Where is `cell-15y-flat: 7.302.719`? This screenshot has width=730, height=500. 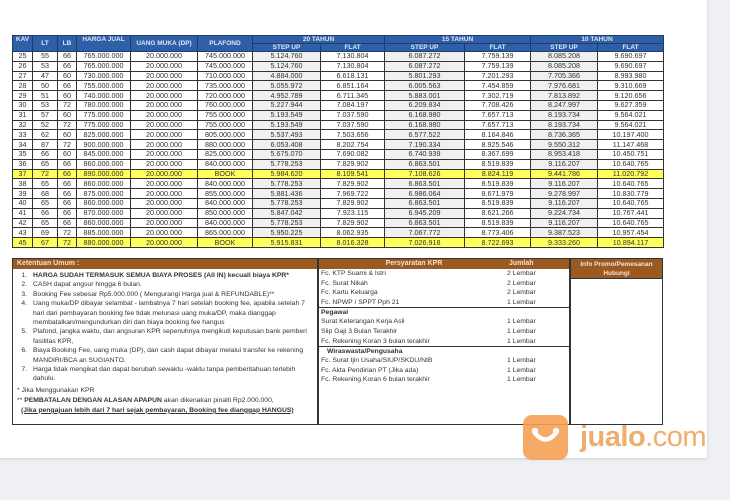 cell-15y-flat: 7.302.719 is located at coordinates (497, 95).